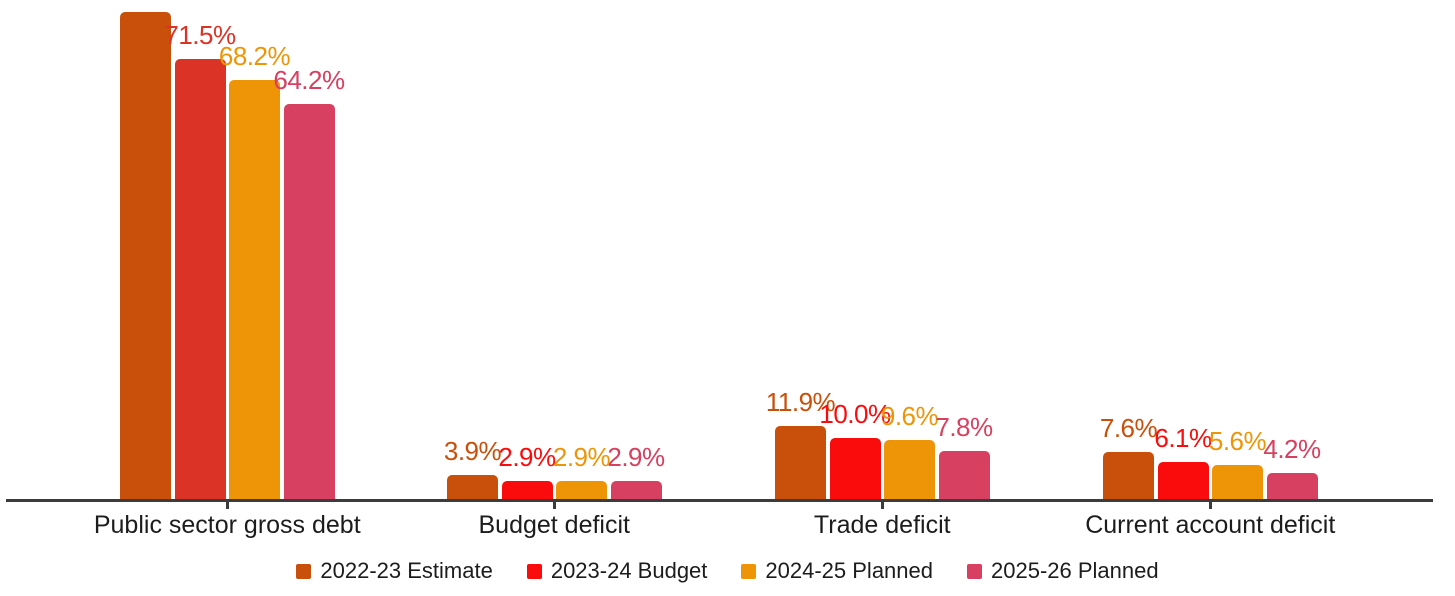 The width and height of the screenshot is (1455, 596). I want to click on legend-label: 2024-25 Planned, so click(849, 570).